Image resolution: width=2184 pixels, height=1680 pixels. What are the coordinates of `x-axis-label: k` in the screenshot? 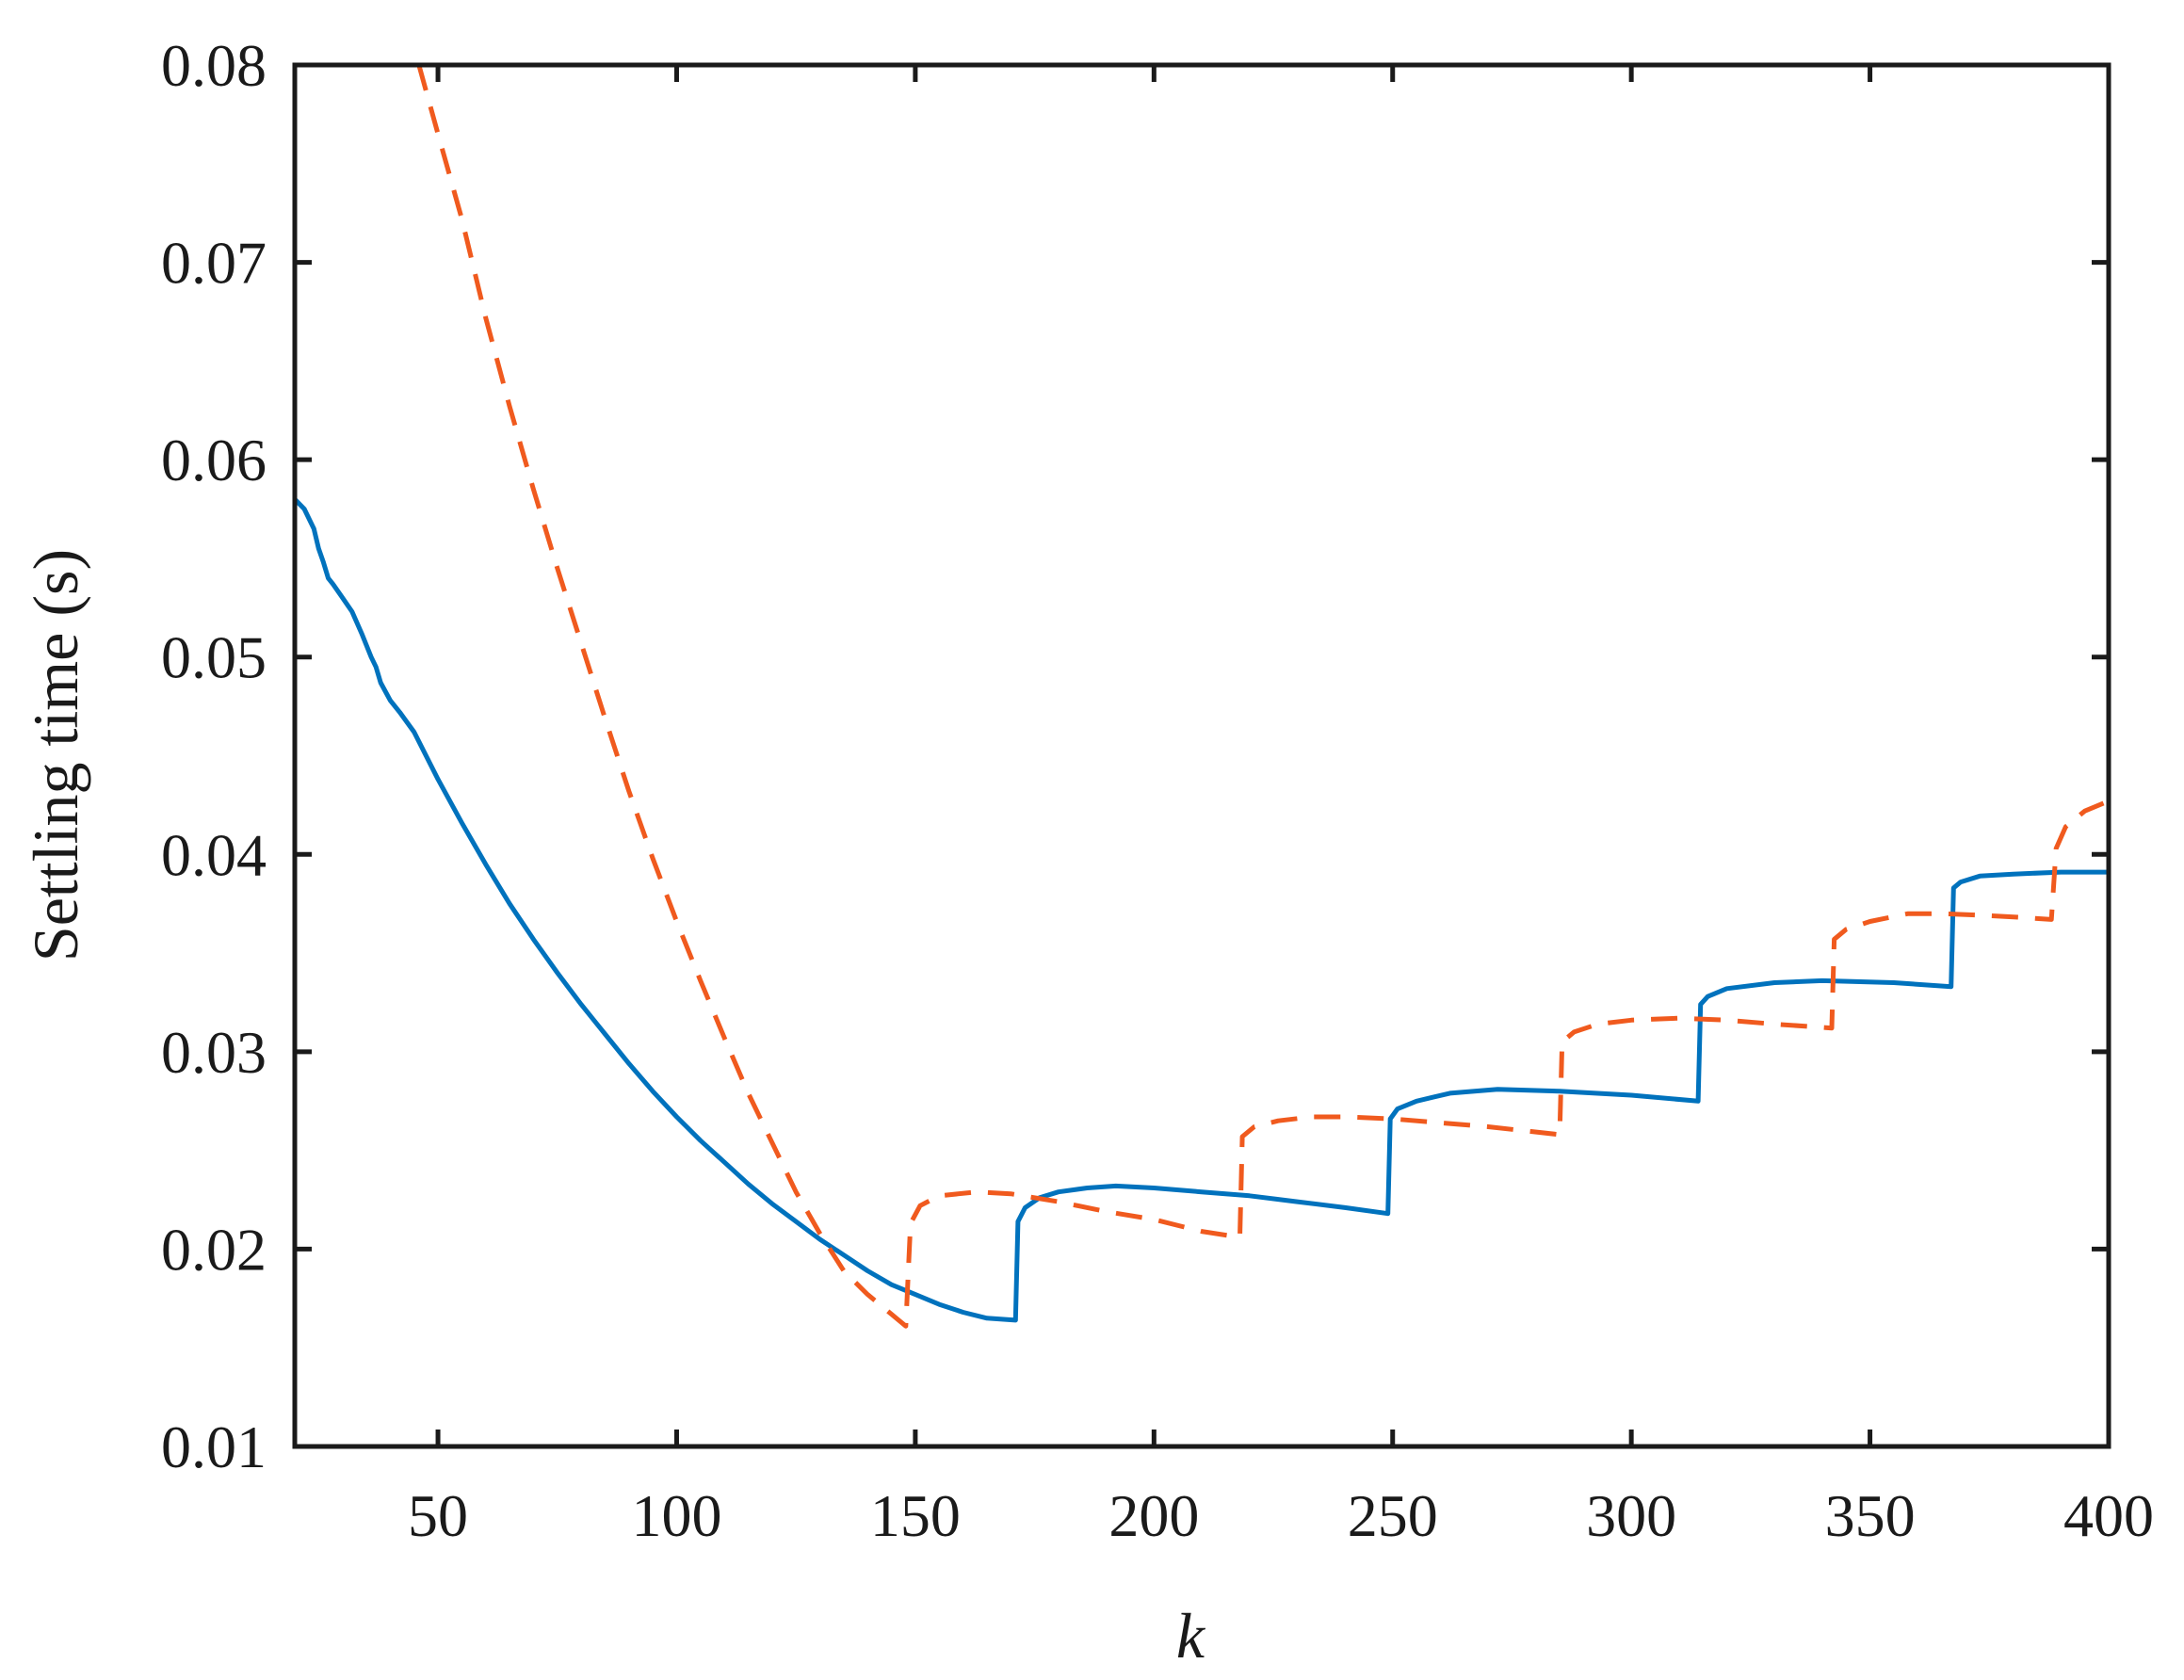 It's located at (1191, 1636).